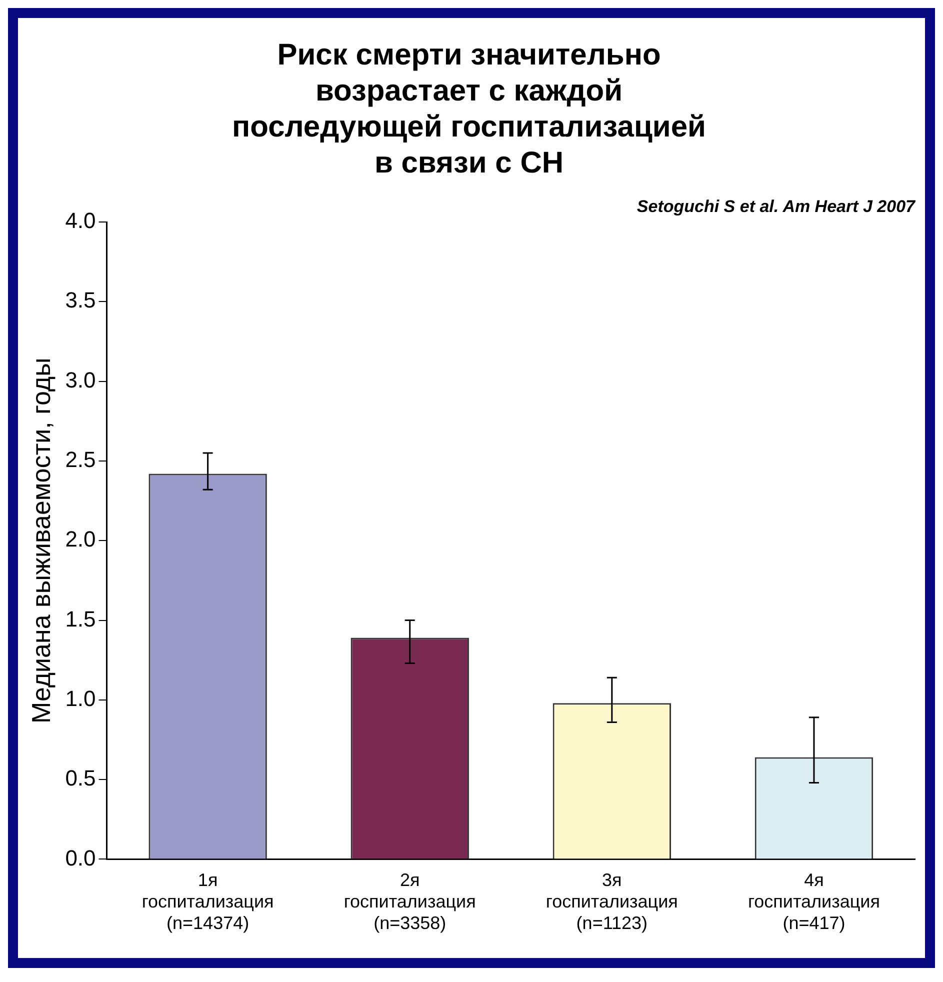 This screenshot has height=982, width=943. What do you see at coordinates (776, 206) in the screenshot?
I see `text: Setoguchi S et al. Am Heart J 2007` at bounding box center [776, 206].